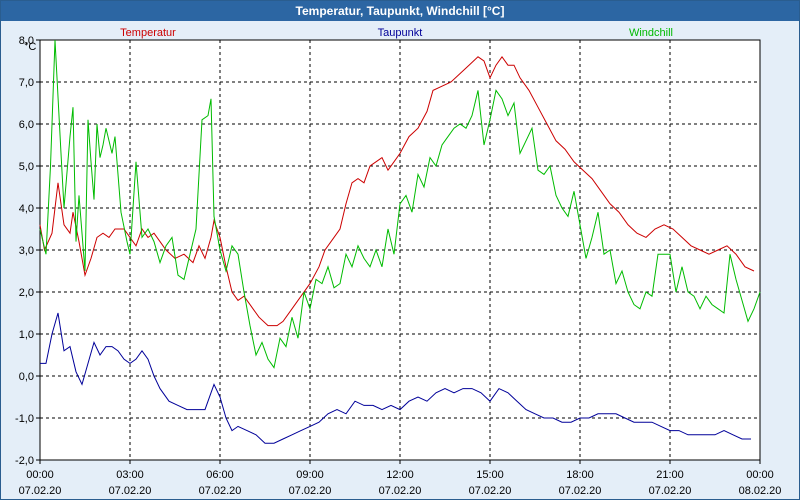 Image resolution: width=800 pixels, height=500 pixels. I want to click on y-tick-label: 8,0, so click(26, 41).